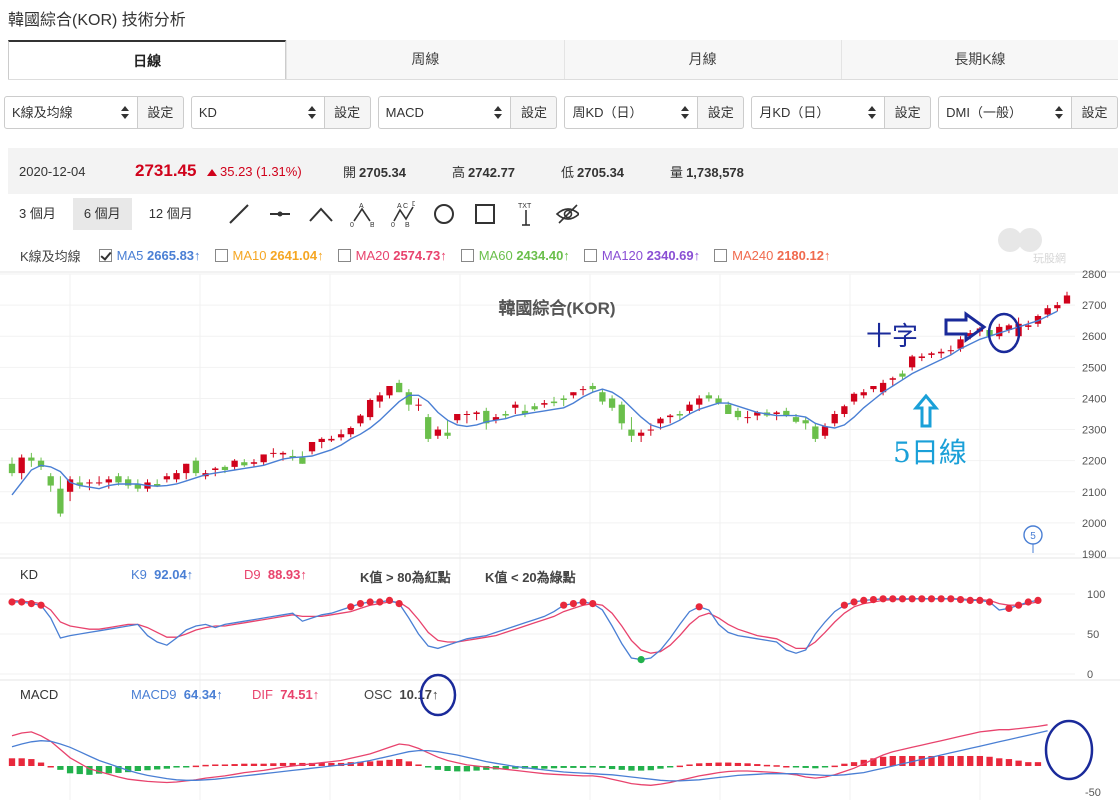  I want to click on y-tick-label: 2700, so click(1094, 306).